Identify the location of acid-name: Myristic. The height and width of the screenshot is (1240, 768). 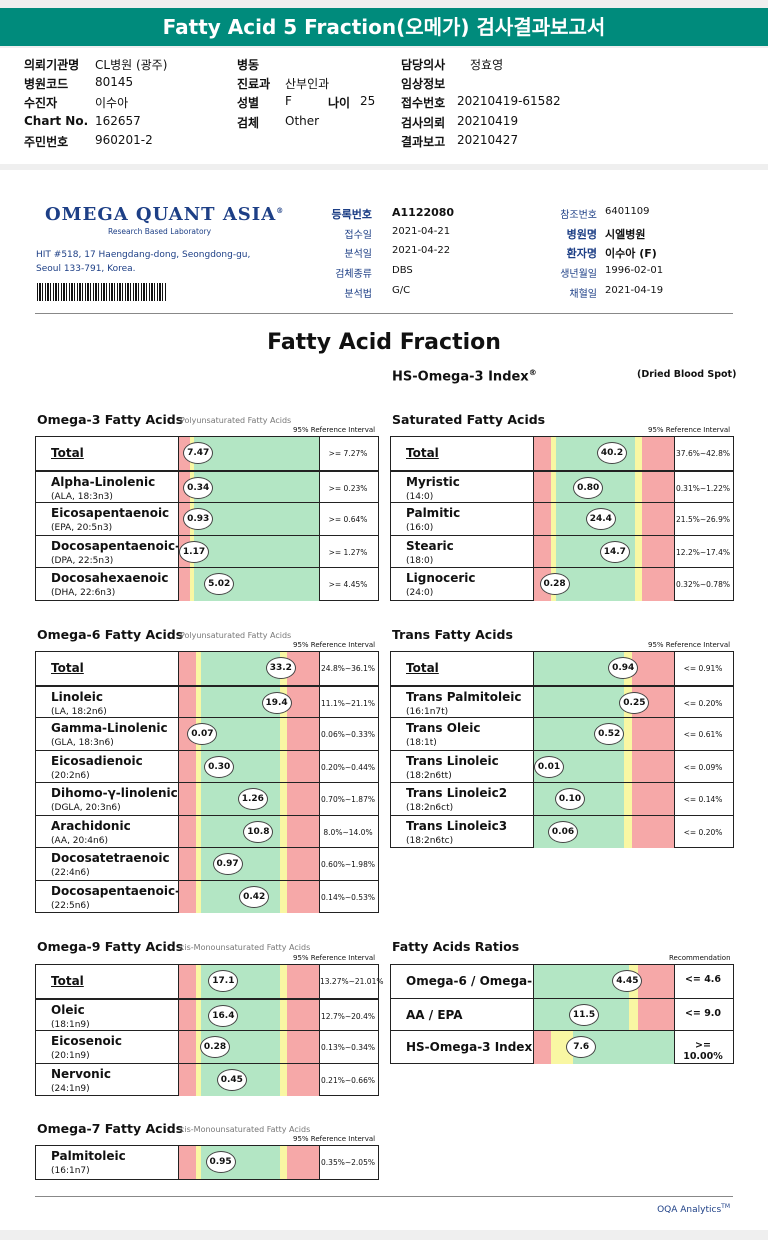
(433, 481).